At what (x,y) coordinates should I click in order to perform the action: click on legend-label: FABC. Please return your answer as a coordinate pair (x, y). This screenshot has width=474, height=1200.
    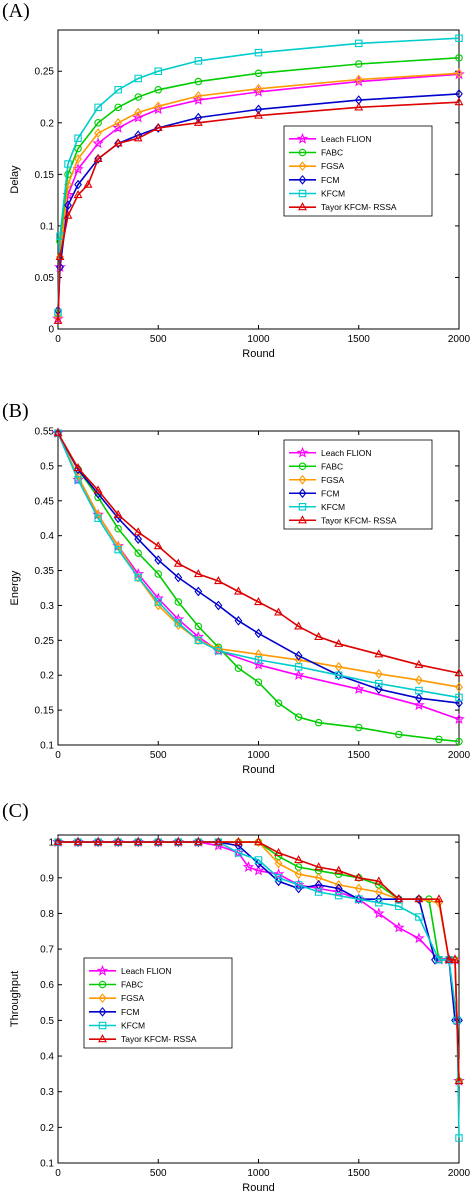
    Looking at the image, I should click on (332, 153).